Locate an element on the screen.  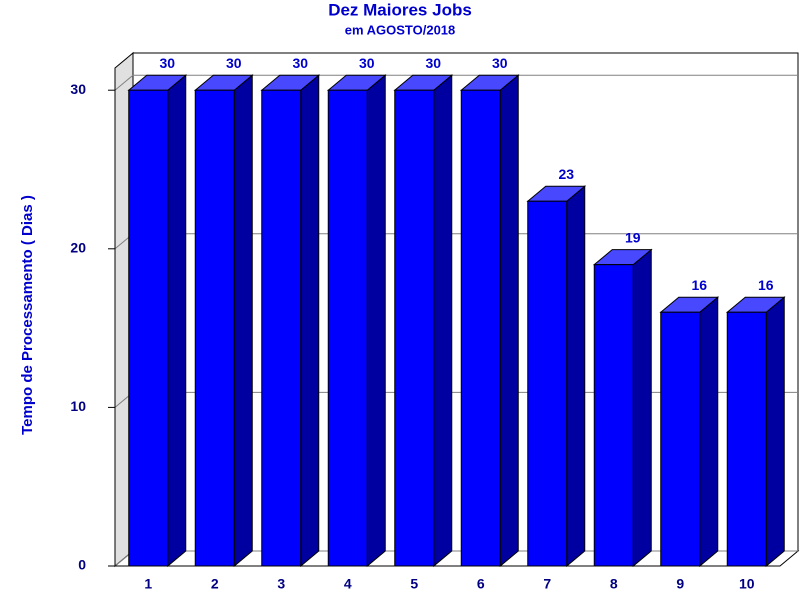
x-tick-label: 4 is located at coordinates (348, 584).